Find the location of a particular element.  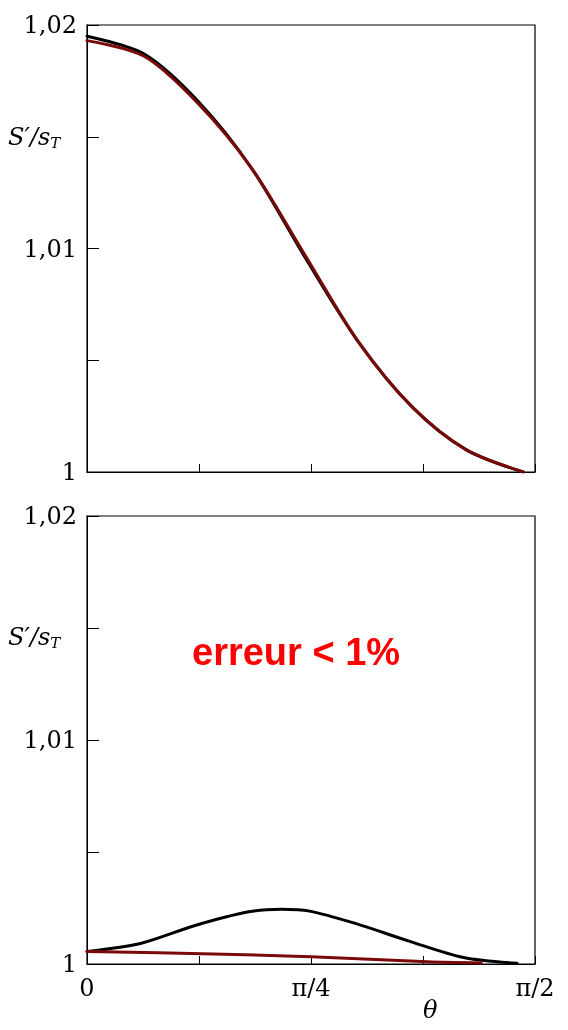

annotation: erreur < 1% is located at coordinates (296, 652).